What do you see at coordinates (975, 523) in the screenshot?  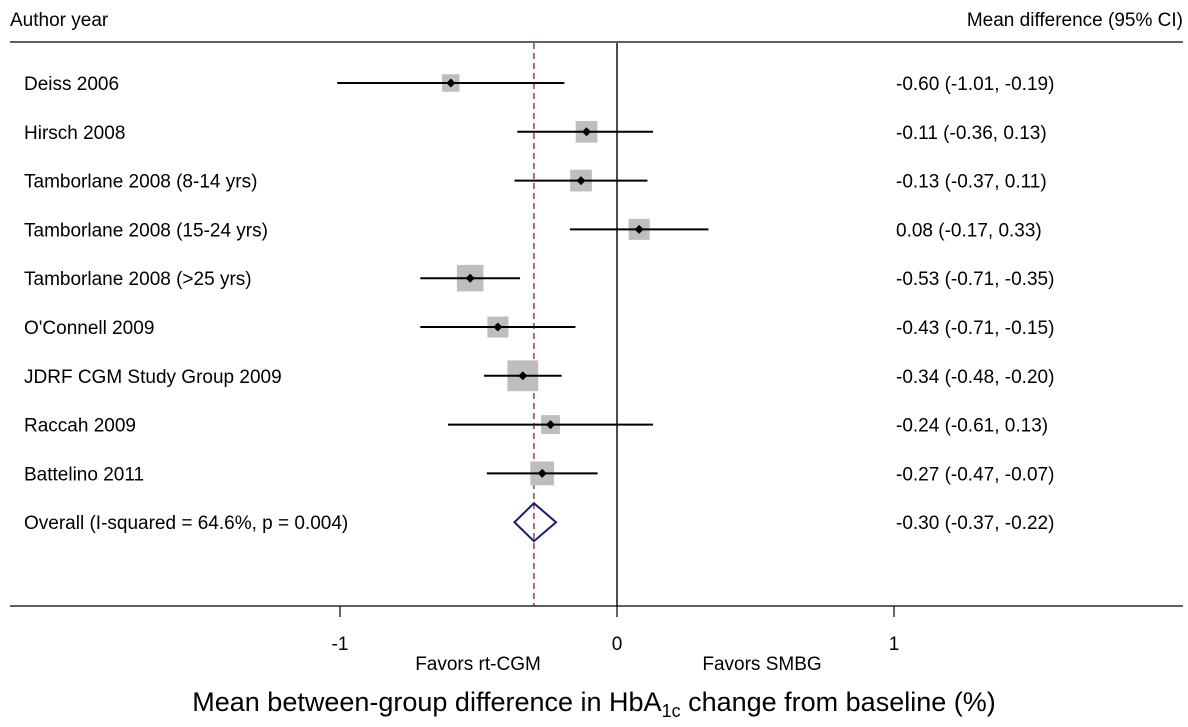 I see `overall-ci-text: -0.30 (-0.37, -0.22)` at bounding box center [975, 523].